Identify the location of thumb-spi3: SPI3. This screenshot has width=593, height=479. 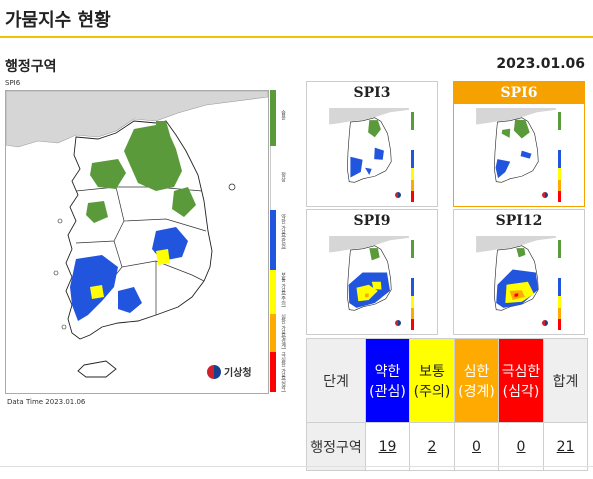
(372, 144).